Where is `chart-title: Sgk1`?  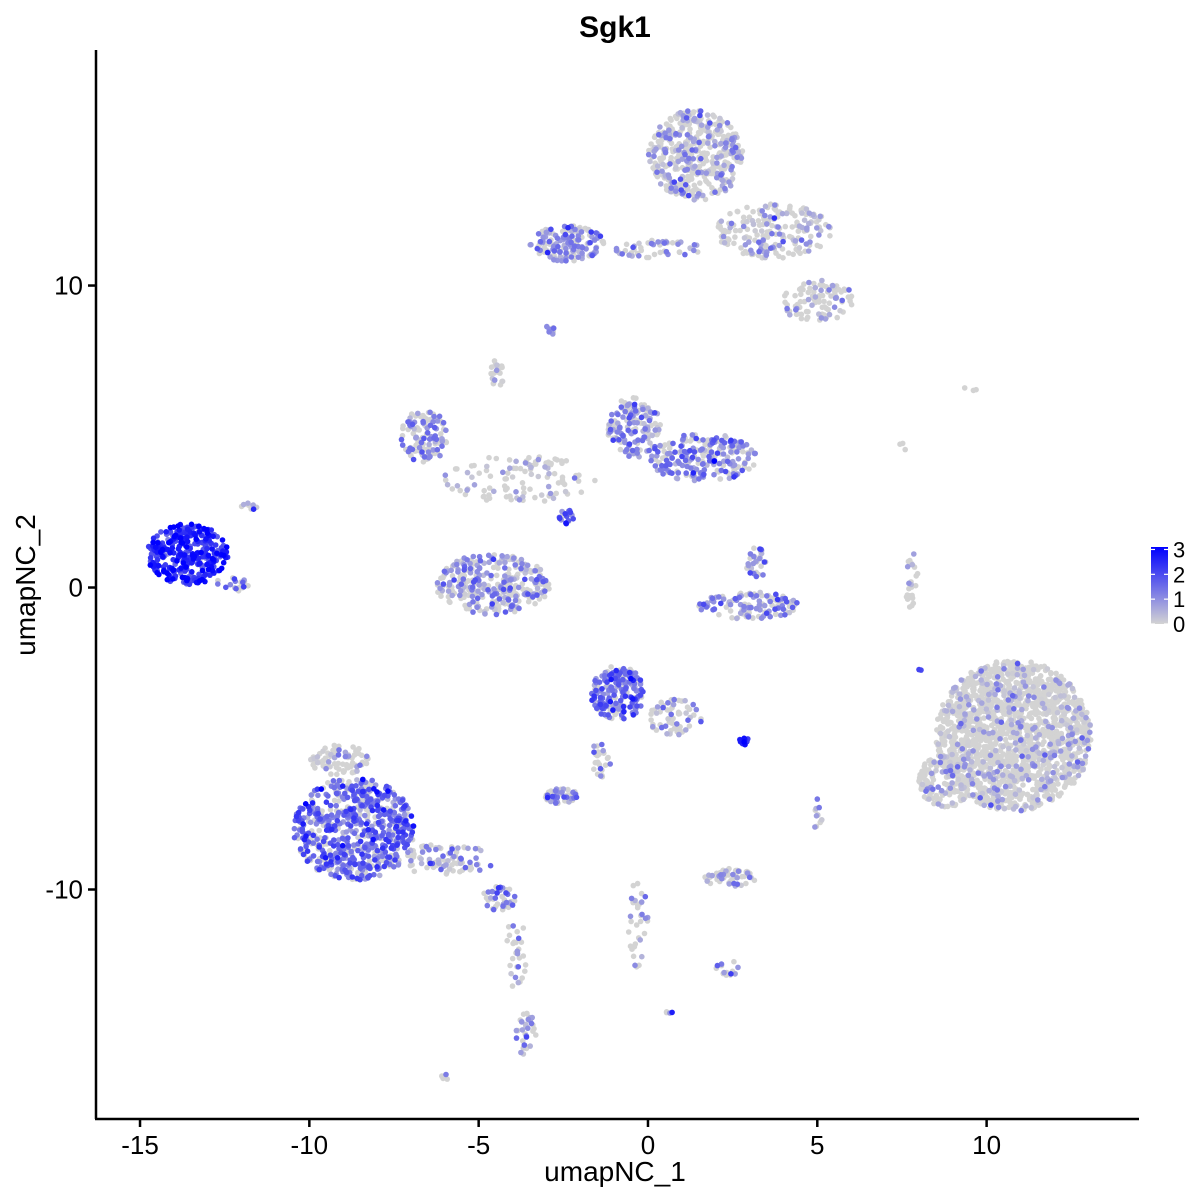
chart-title: Sgk1 is located at coordinates (615, 27).